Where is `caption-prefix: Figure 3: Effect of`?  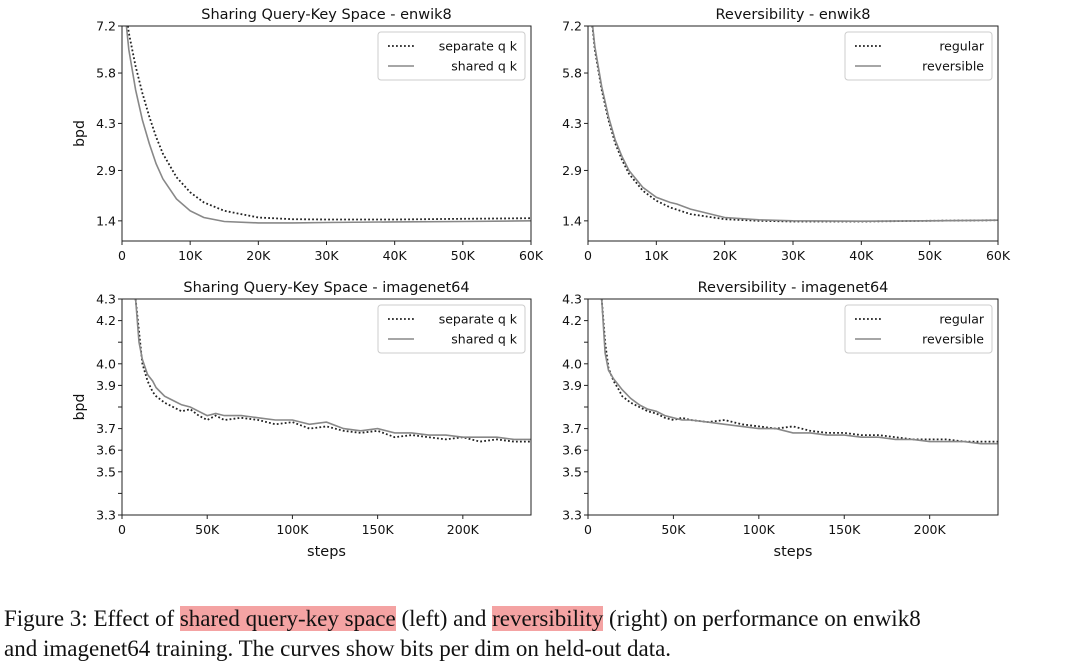
caption-prefix: Figure 3: Effect of is located at coordinates (92, 618).